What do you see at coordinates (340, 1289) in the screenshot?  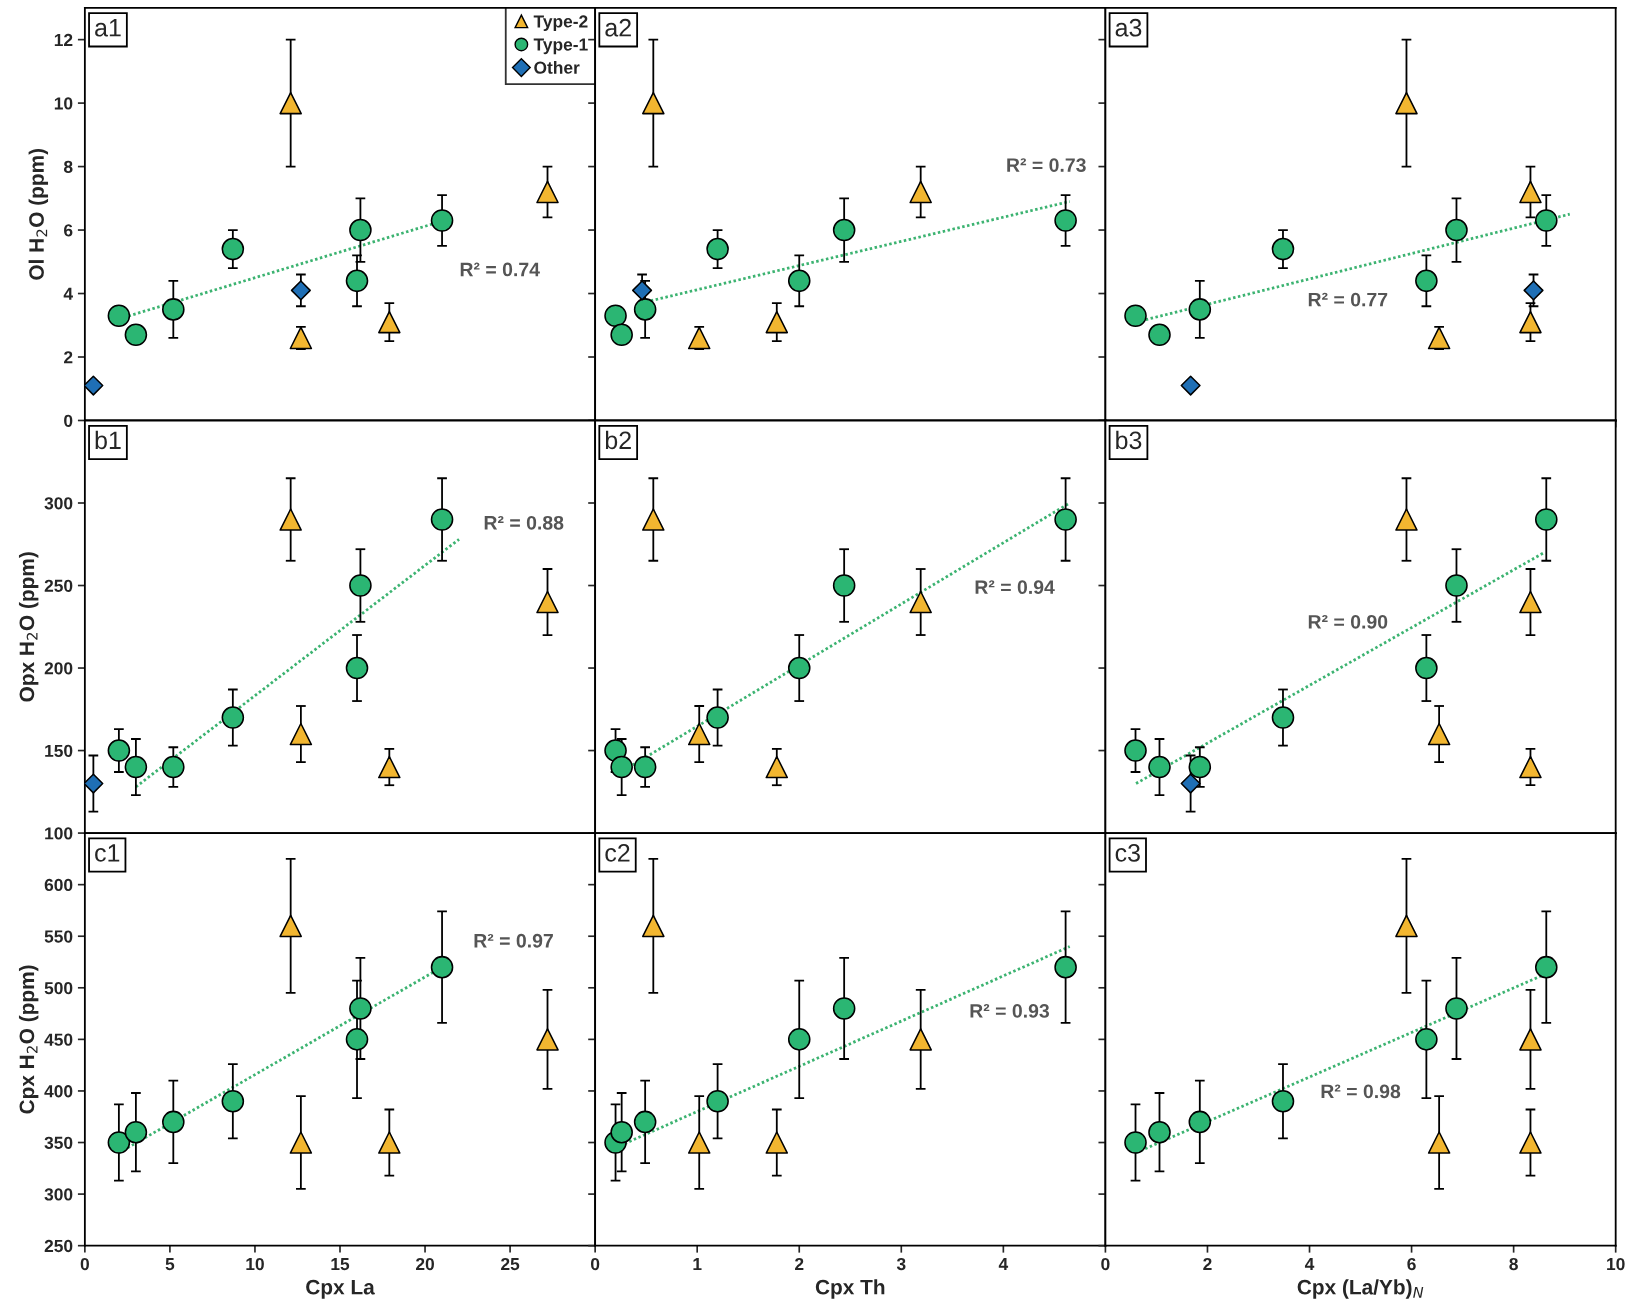 I see `x-axis-title: Cpx La` at bounding box center [340, 1289].